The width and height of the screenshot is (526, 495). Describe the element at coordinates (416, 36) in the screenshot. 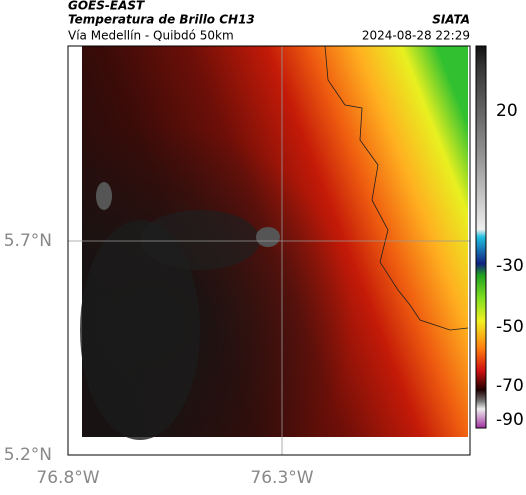

I see `datetime: 2024-08-28 22:29` at that location.